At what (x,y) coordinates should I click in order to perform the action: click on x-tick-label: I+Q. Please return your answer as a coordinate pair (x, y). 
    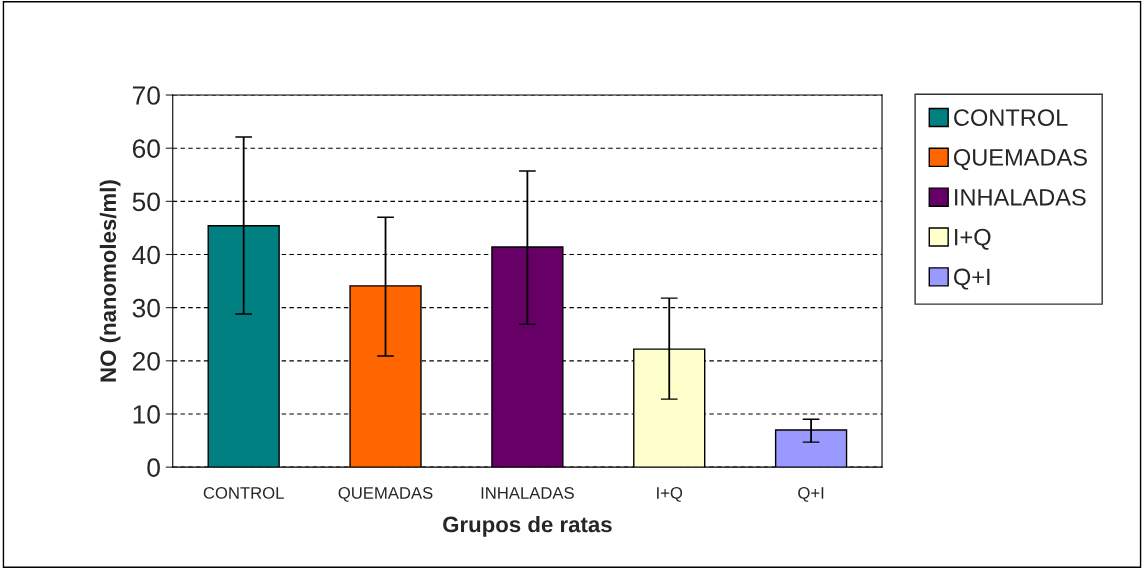
    Looking at the image, I should click on (670, 494).